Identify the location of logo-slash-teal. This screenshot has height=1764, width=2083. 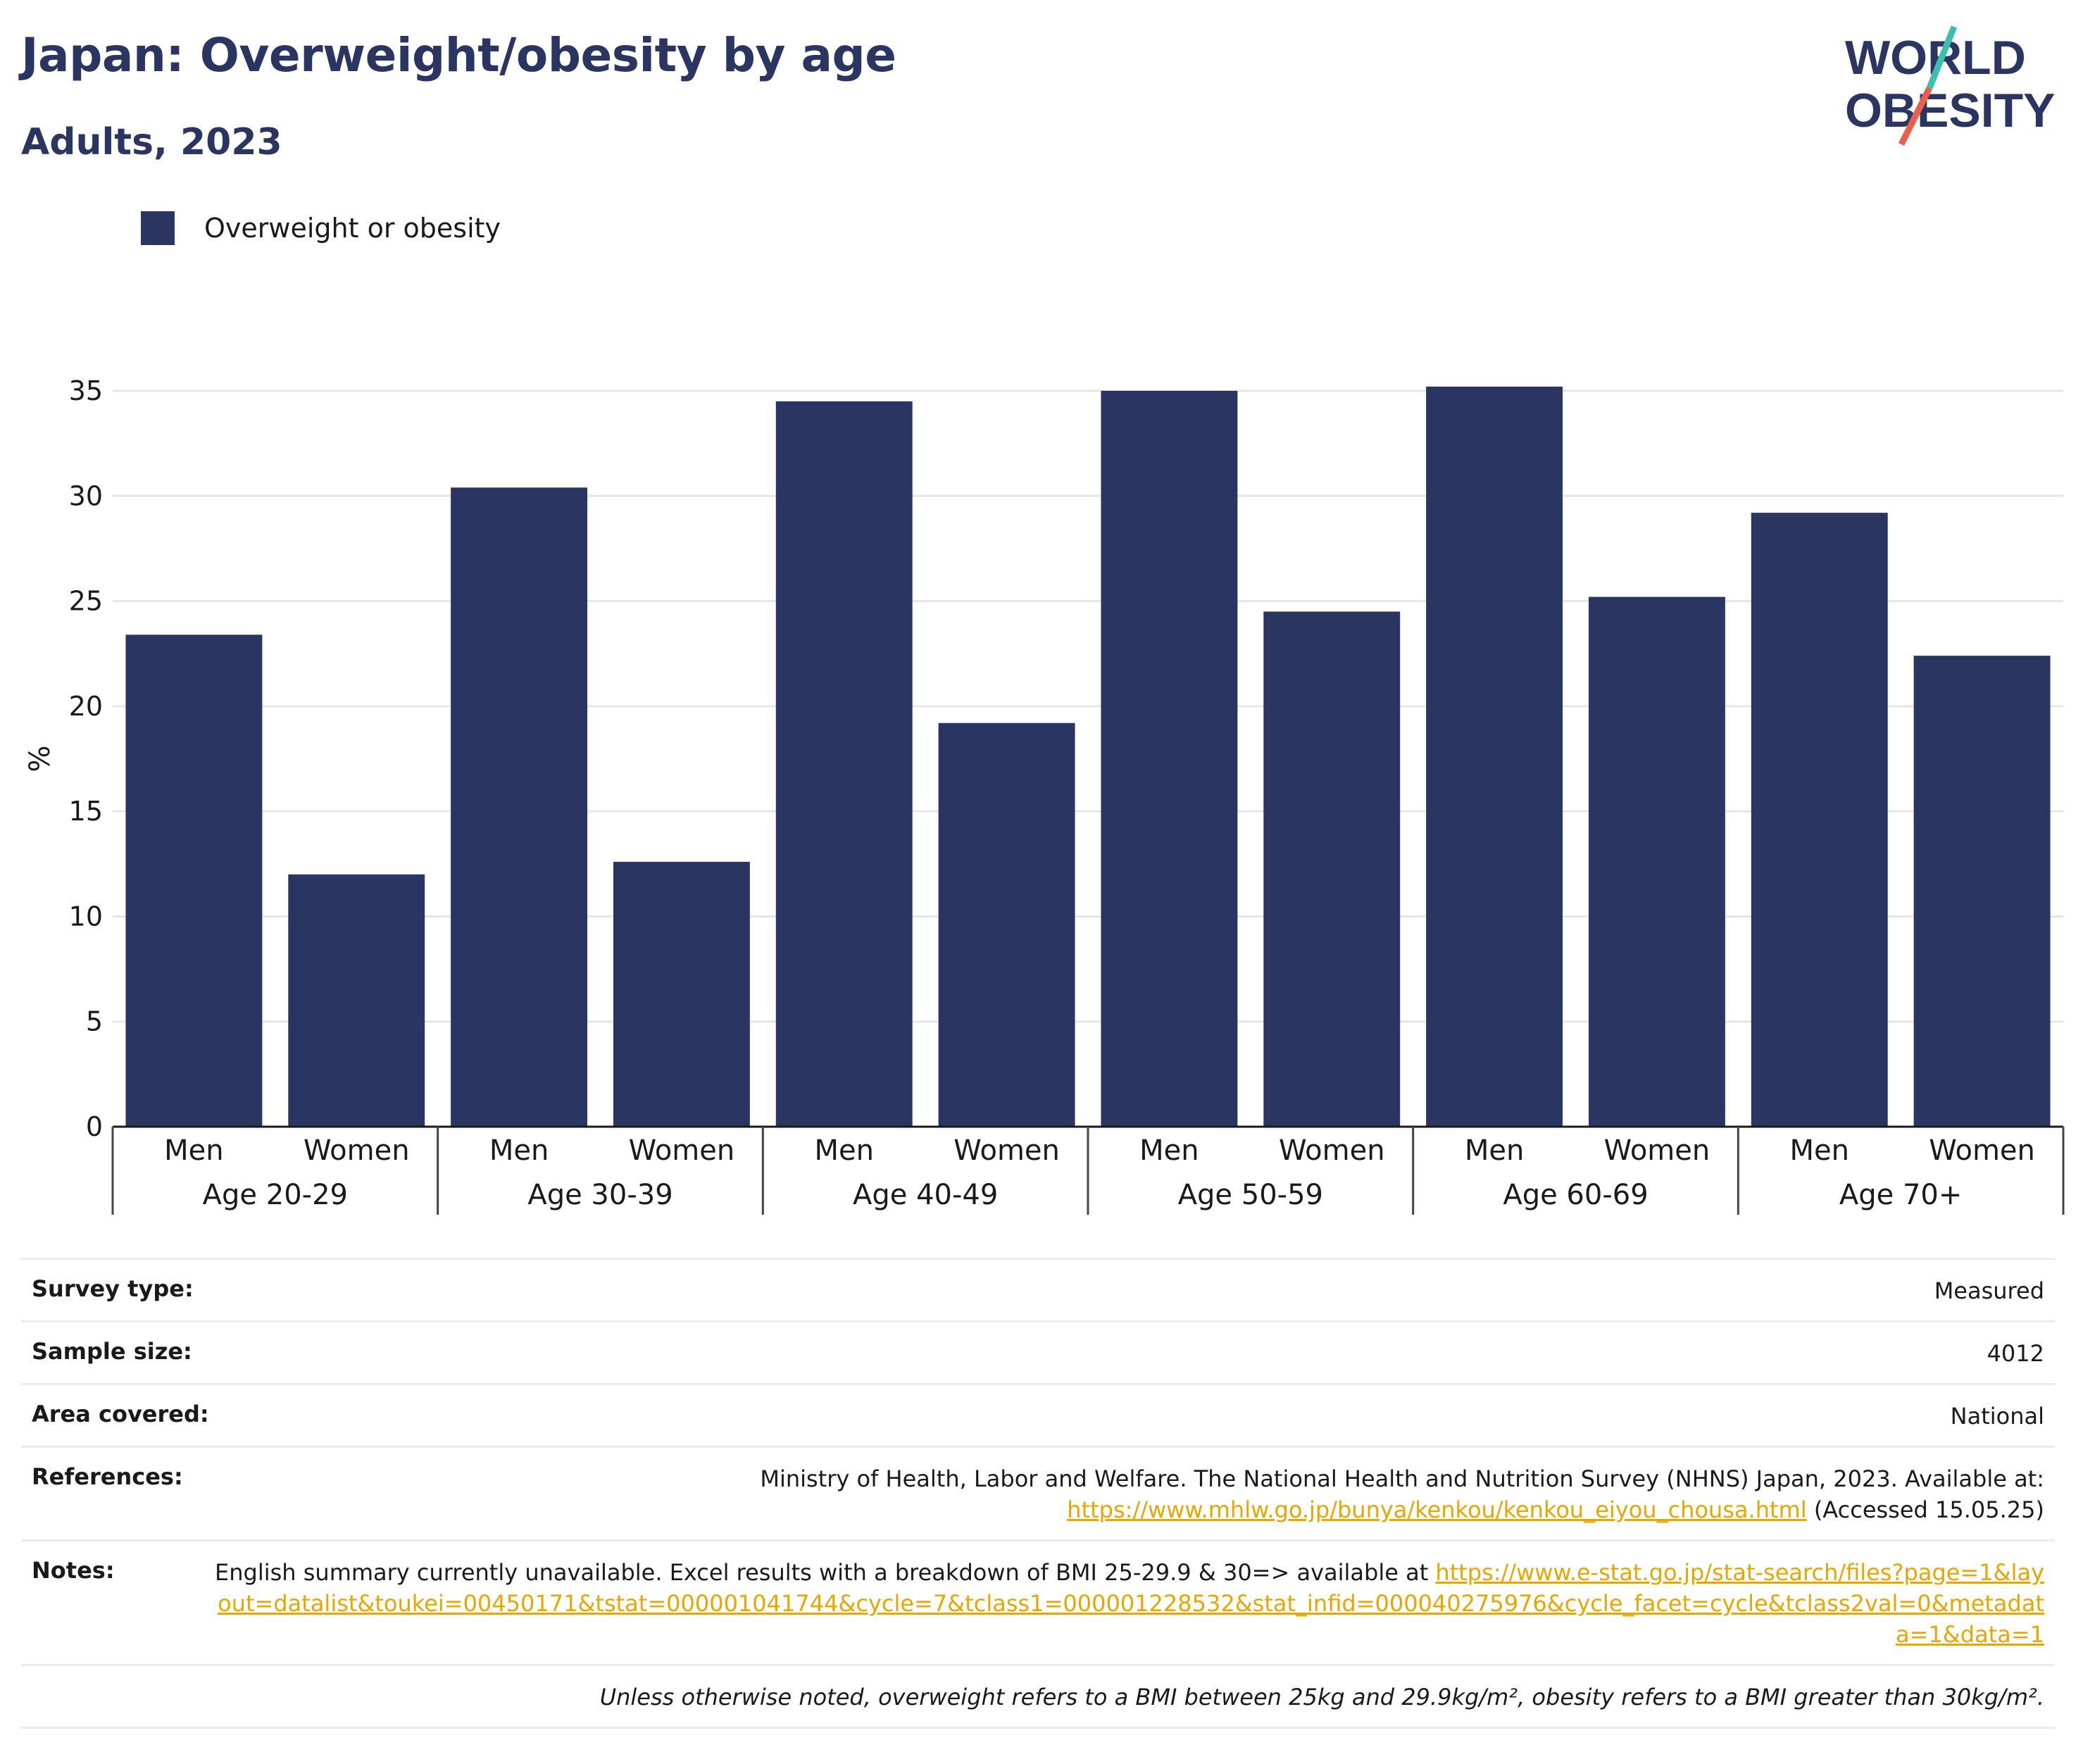
(1942, 57).